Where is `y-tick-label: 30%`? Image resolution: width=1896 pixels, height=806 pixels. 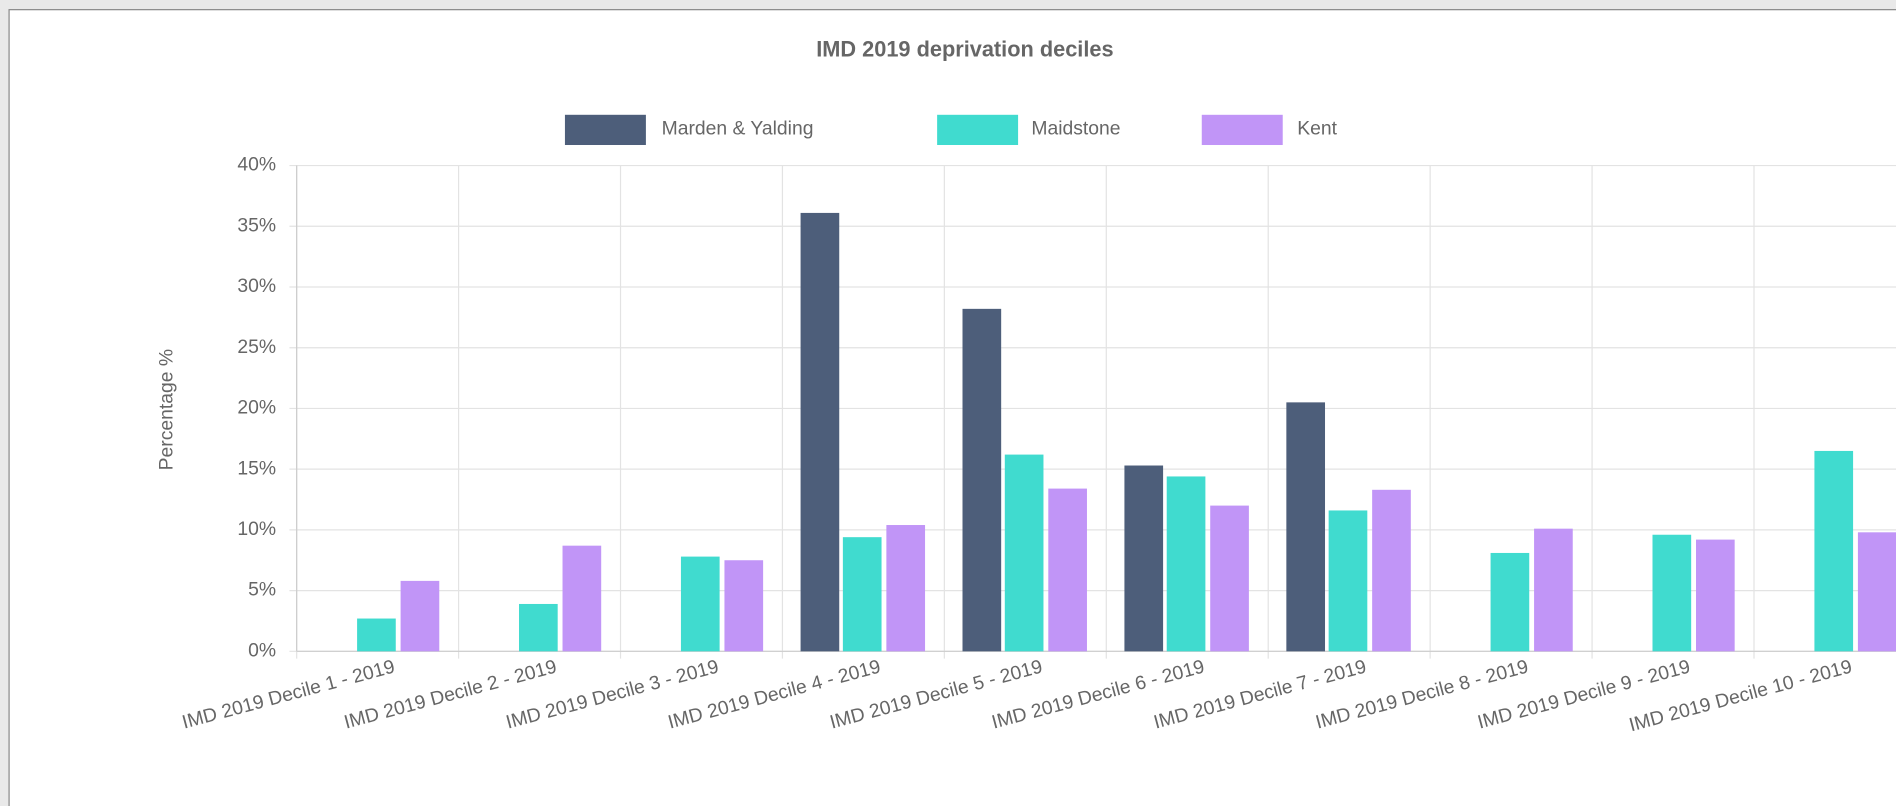
y-tick-label: 30% is located at coordinates (256, 286).